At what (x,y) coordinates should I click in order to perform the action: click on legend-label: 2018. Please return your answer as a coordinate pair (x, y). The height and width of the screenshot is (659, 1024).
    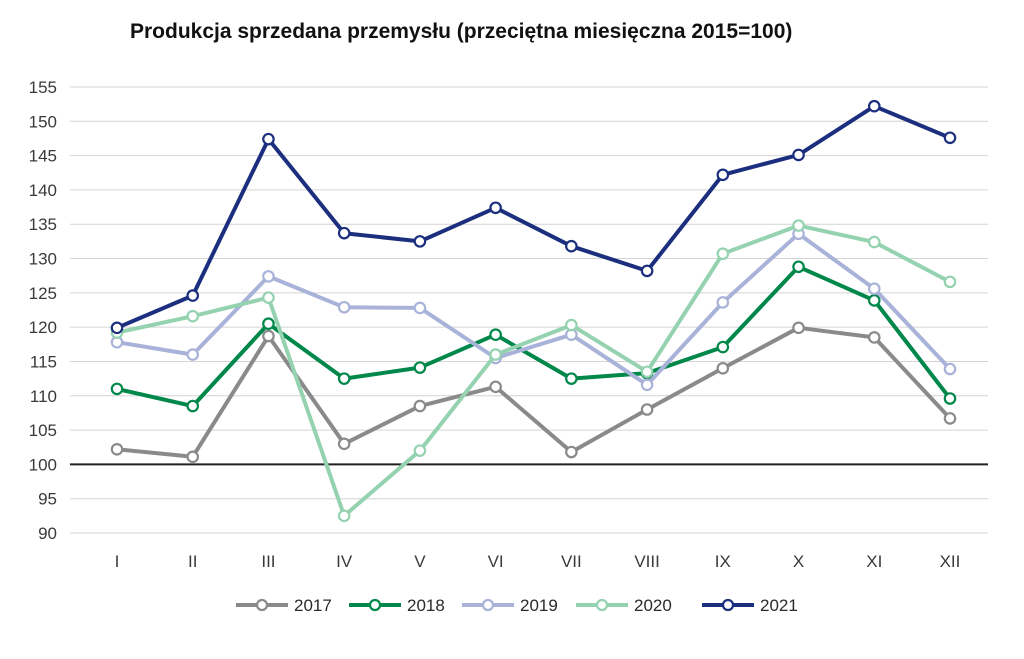
    Looking at the image, I should click on (426, 605).